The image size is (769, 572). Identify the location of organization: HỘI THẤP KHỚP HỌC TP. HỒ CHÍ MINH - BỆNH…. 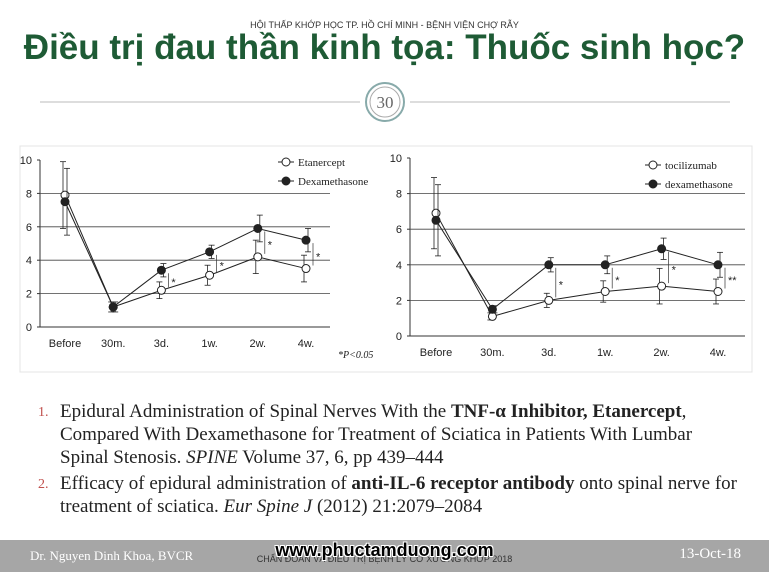
(384, 25).